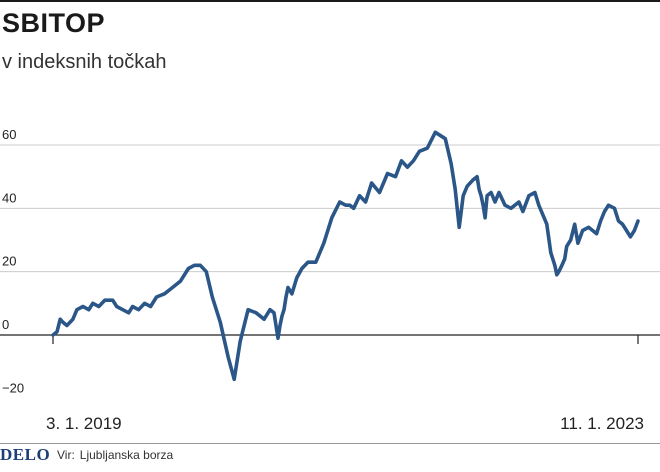 The image size is (660, 472). Describe the element at coordinates (66, 455) in the screenshot. I see `source-label: Vir:` at that location.